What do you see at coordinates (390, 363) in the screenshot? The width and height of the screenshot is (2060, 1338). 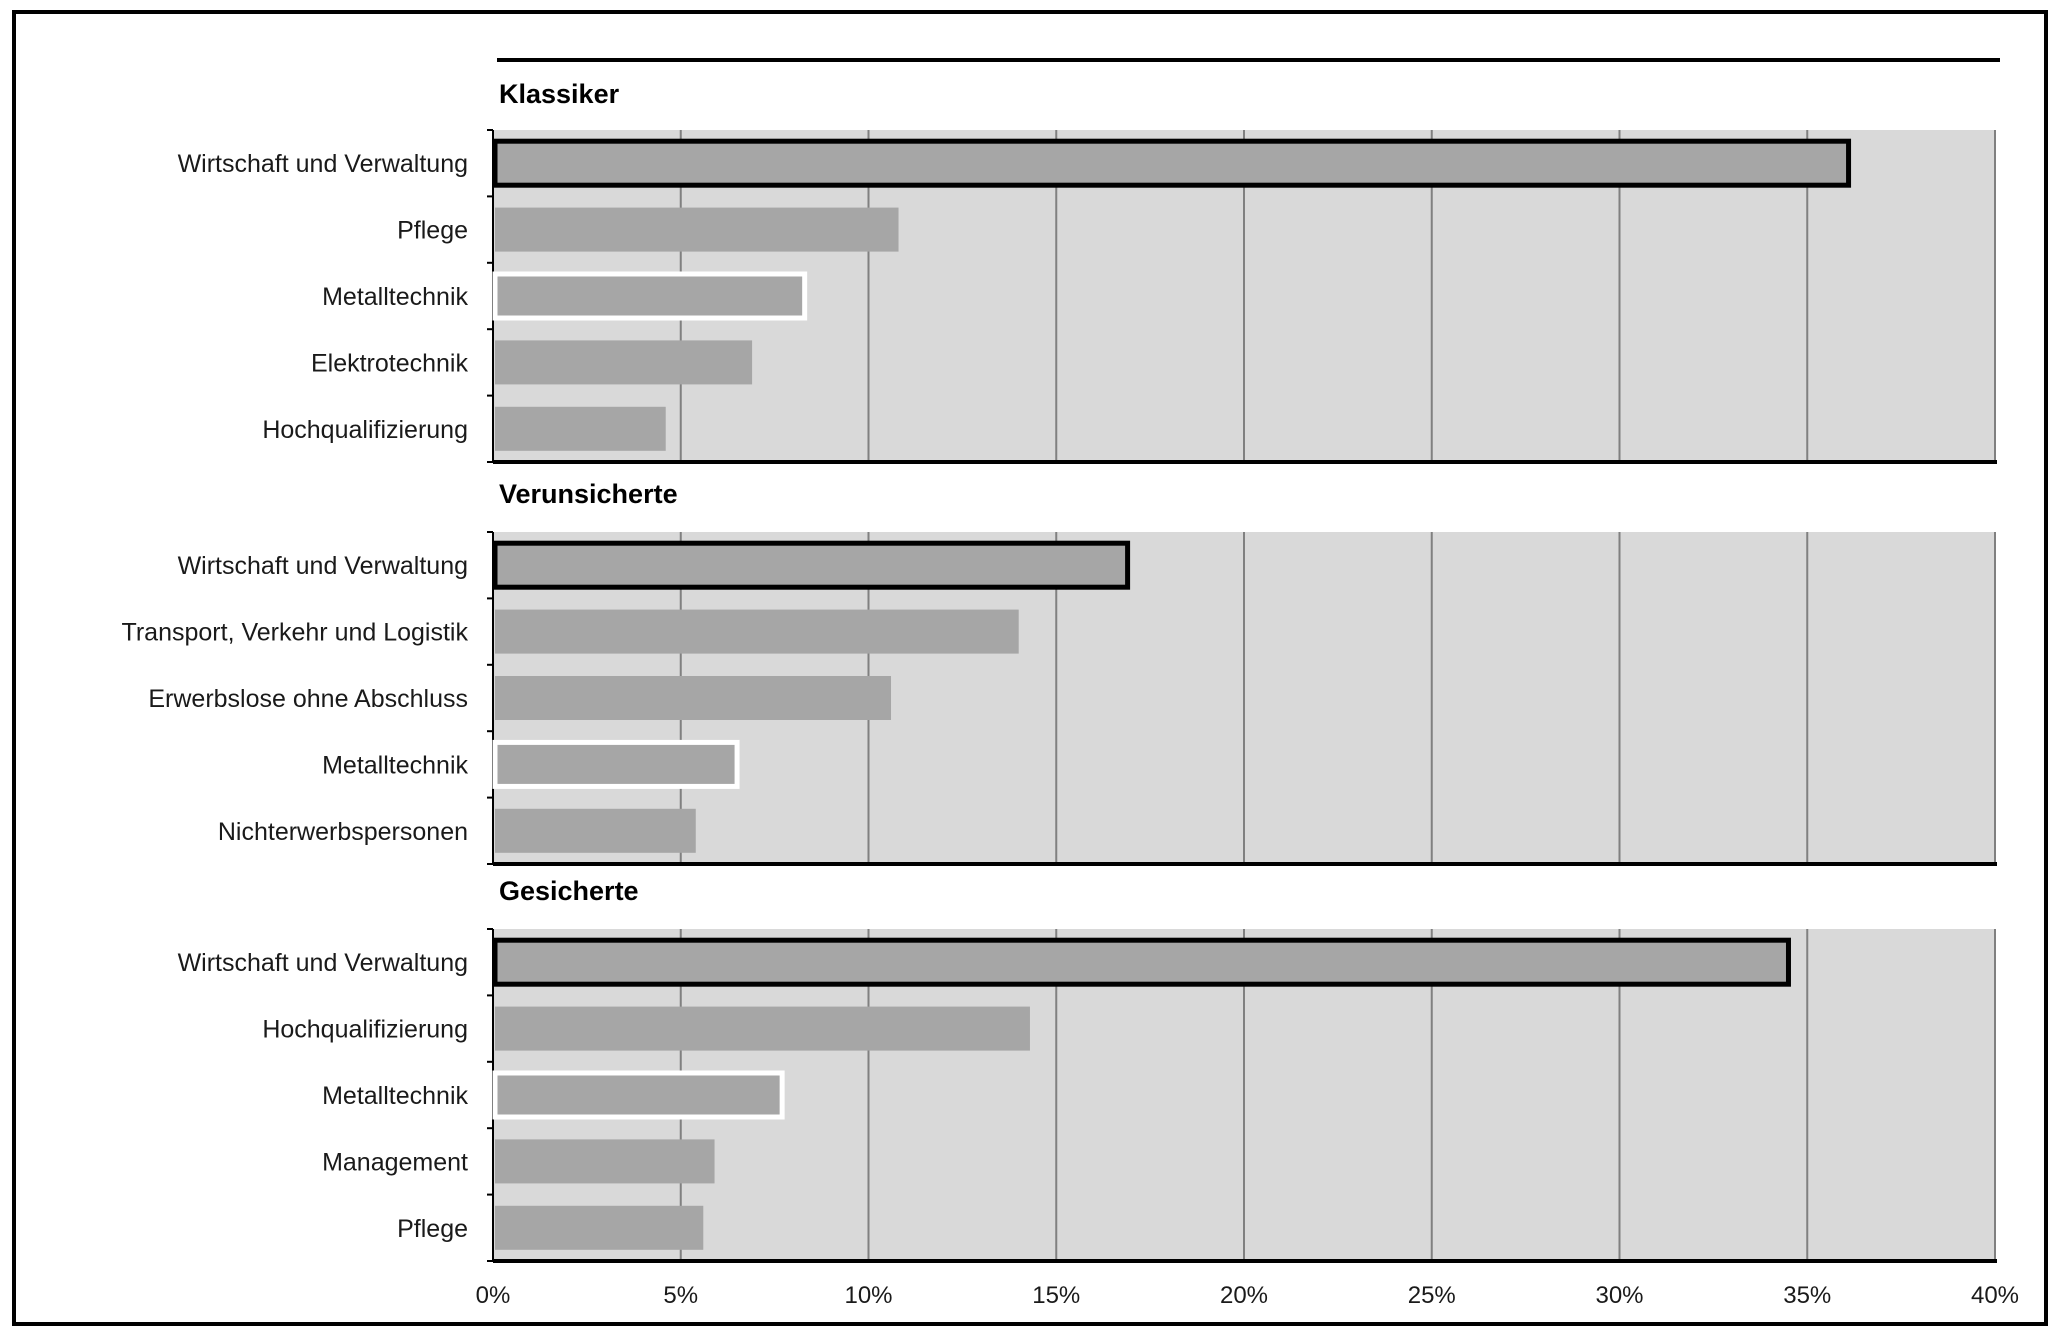 I see `category-label: Elektrotechnik` at bounding box center [390, 363].